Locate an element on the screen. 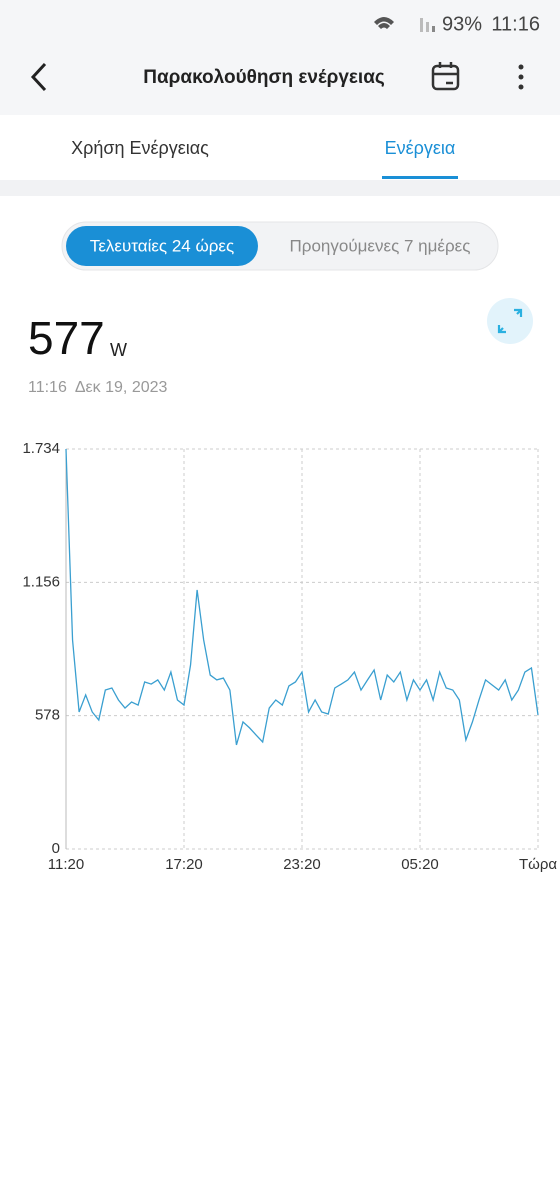 This screenshot has height=1200, width=560. y-tick-label: 0 is located at coordinates (56, 848).